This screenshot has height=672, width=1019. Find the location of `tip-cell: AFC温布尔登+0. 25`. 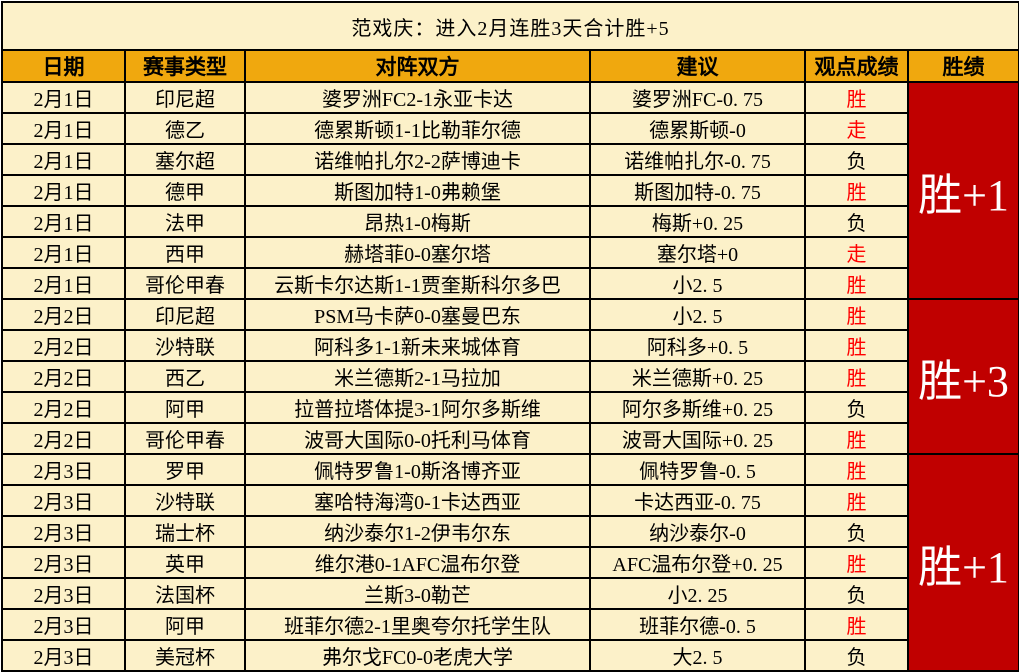

tip-cell: AFC温布尔登+0. 25 is located at coordinates (697, 562).